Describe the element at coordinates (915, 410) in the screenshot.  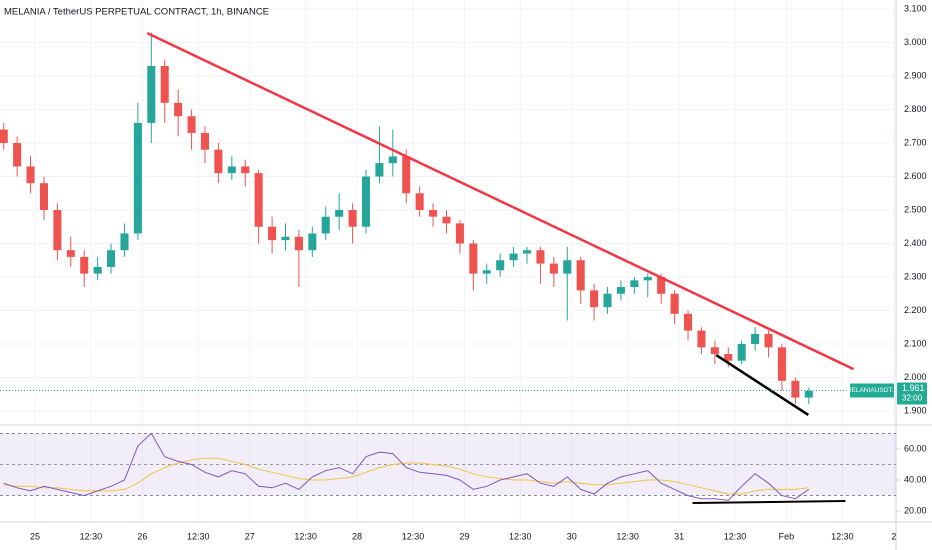
I see `y-tick-label: 1.900` at that location.